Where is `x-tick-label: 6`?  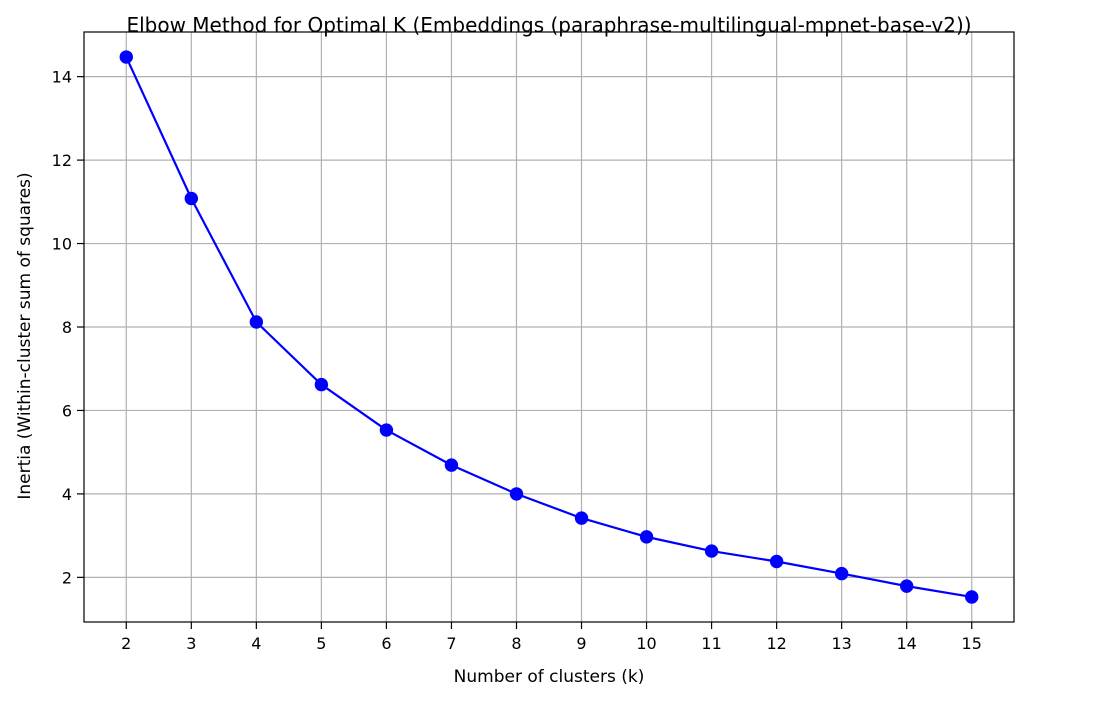 x-tick-label: 6 is located at coordinates (386, 643).